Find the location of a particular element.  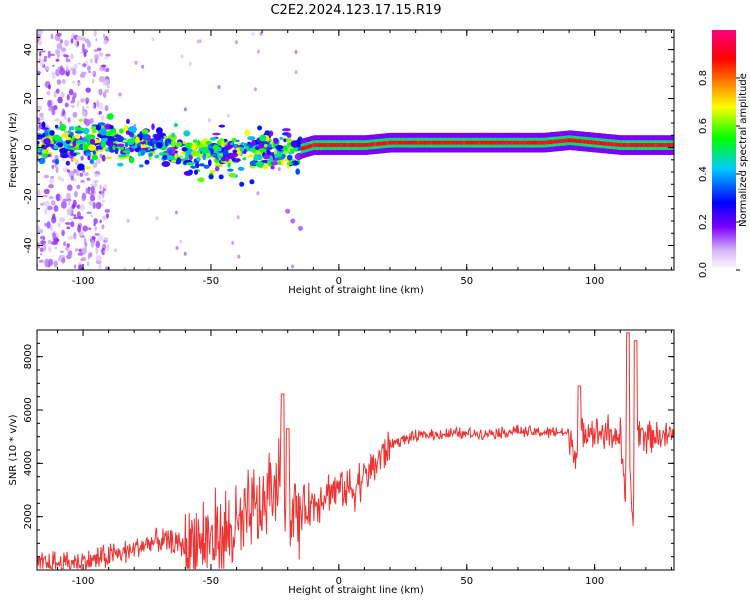

x-tick-label: 0 is located at coordinates (339, 281).